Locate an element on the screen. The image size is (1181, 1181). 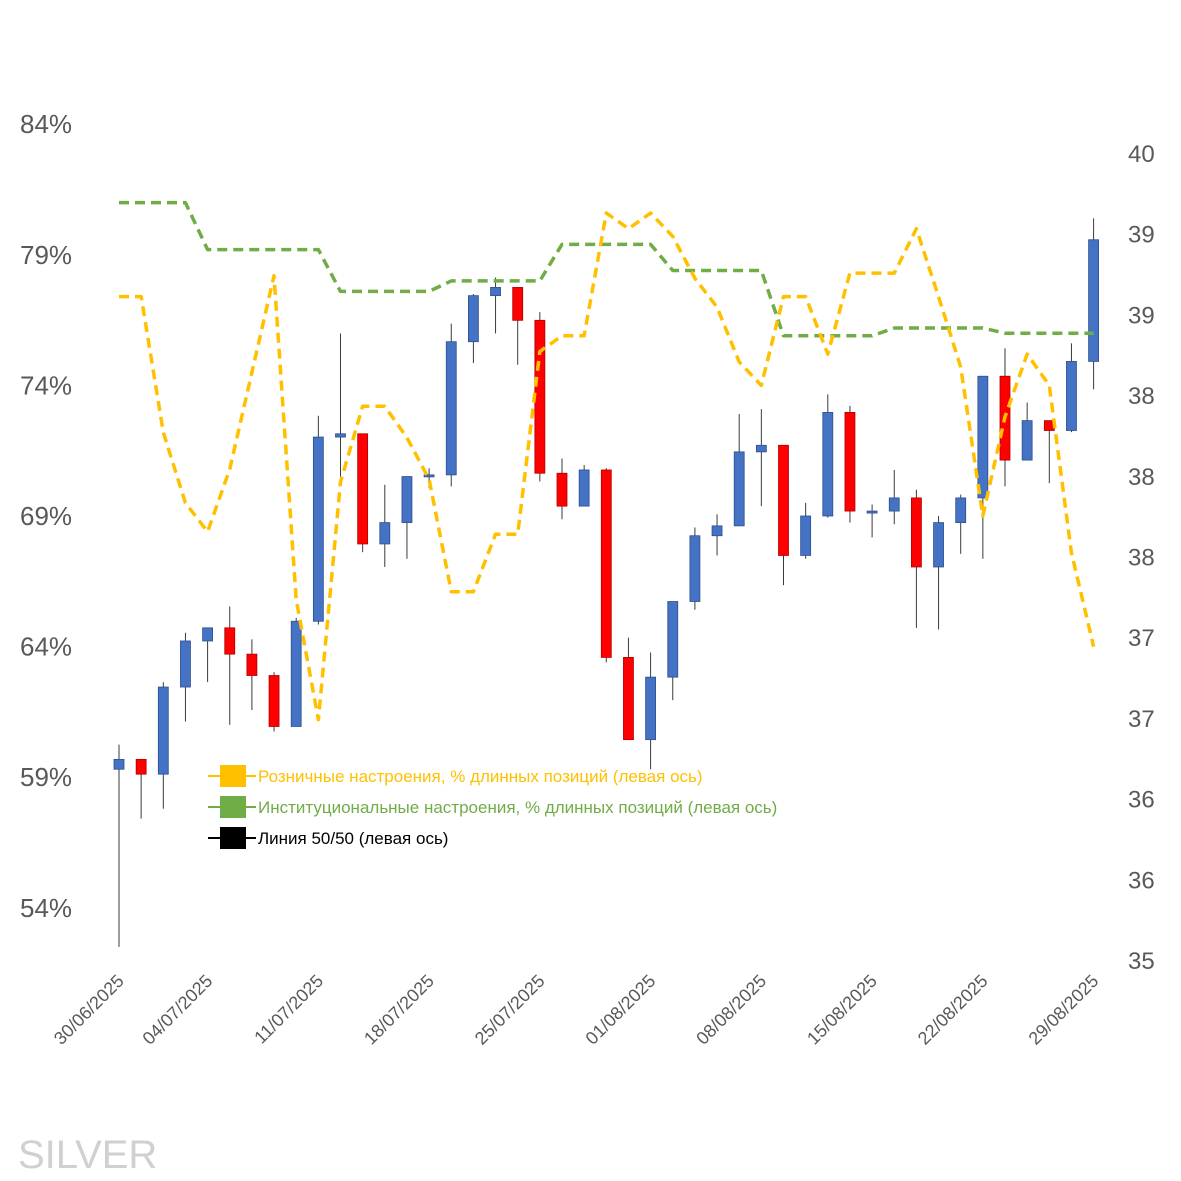
left-tick-label: 69% is located at coordinates (46, 516).